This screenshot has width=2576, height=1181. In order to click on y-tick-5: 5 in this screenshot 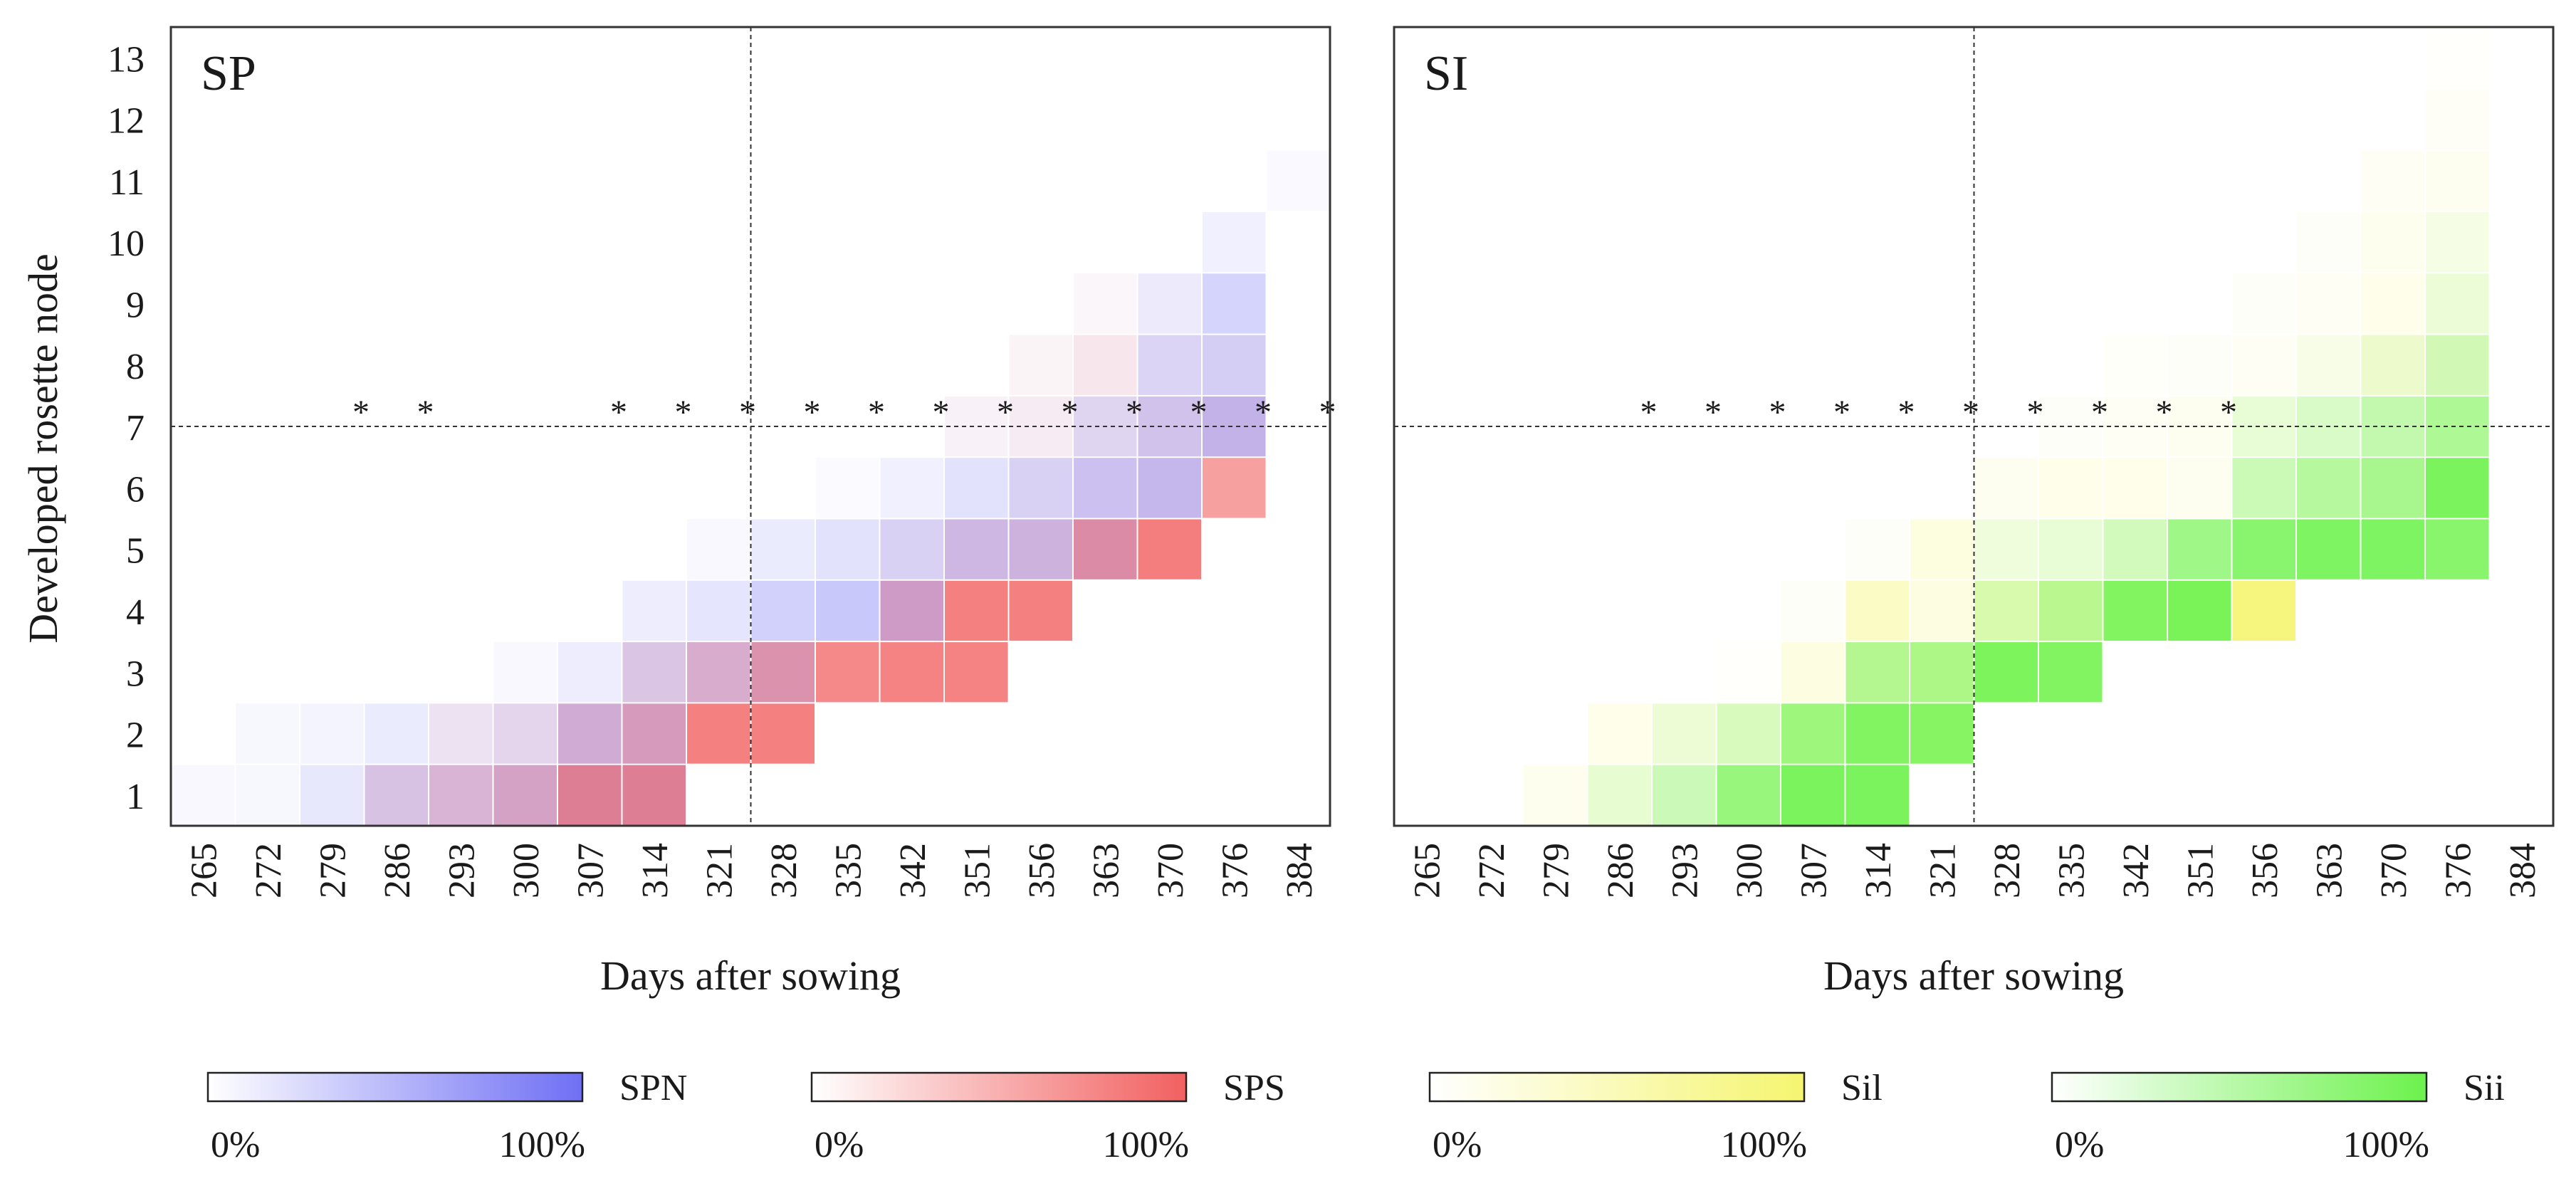, I will do `click(135, 551)`.